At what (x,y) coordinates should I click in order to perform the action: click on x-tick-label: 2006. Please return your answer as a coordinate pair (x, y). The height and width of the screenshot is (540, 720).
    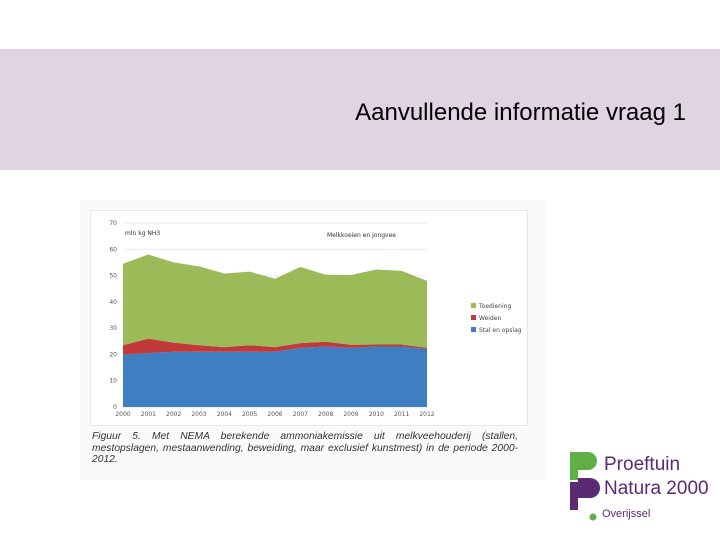
    Looking at the image, I should click on (274, 414).